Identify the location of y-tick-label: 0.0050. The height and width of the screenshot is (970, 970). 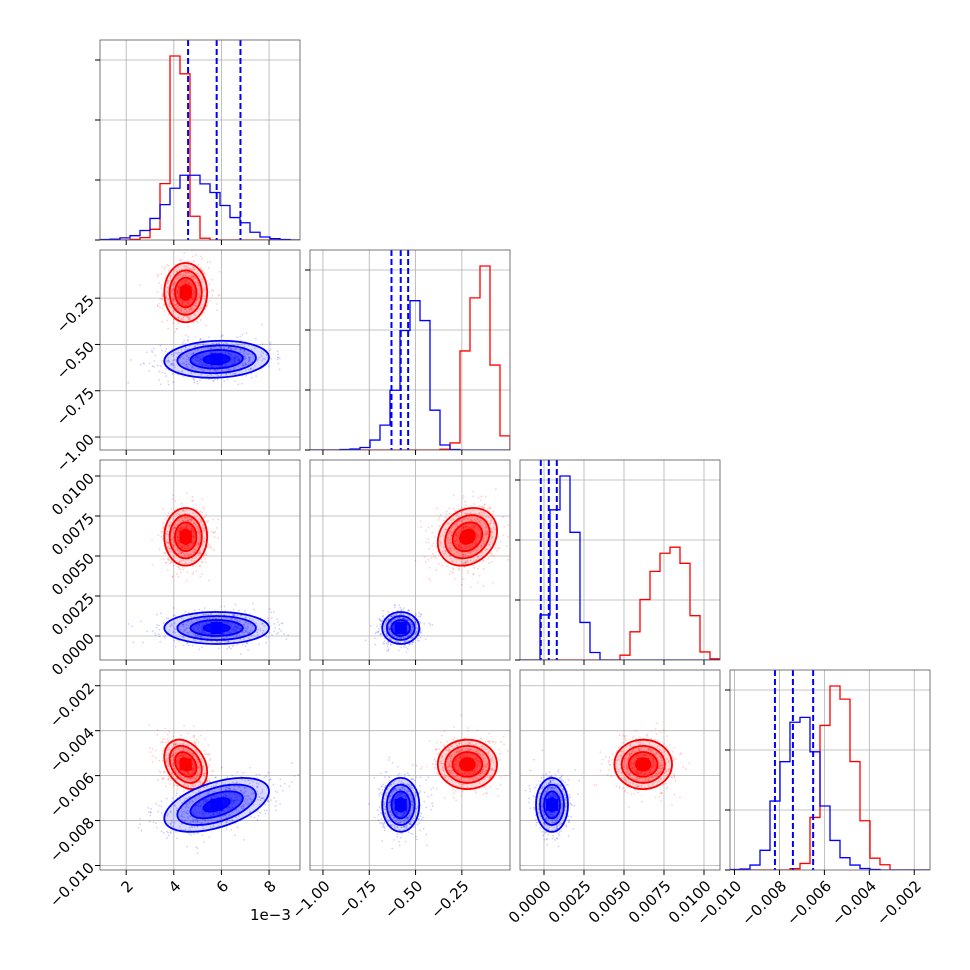
(73, 574).